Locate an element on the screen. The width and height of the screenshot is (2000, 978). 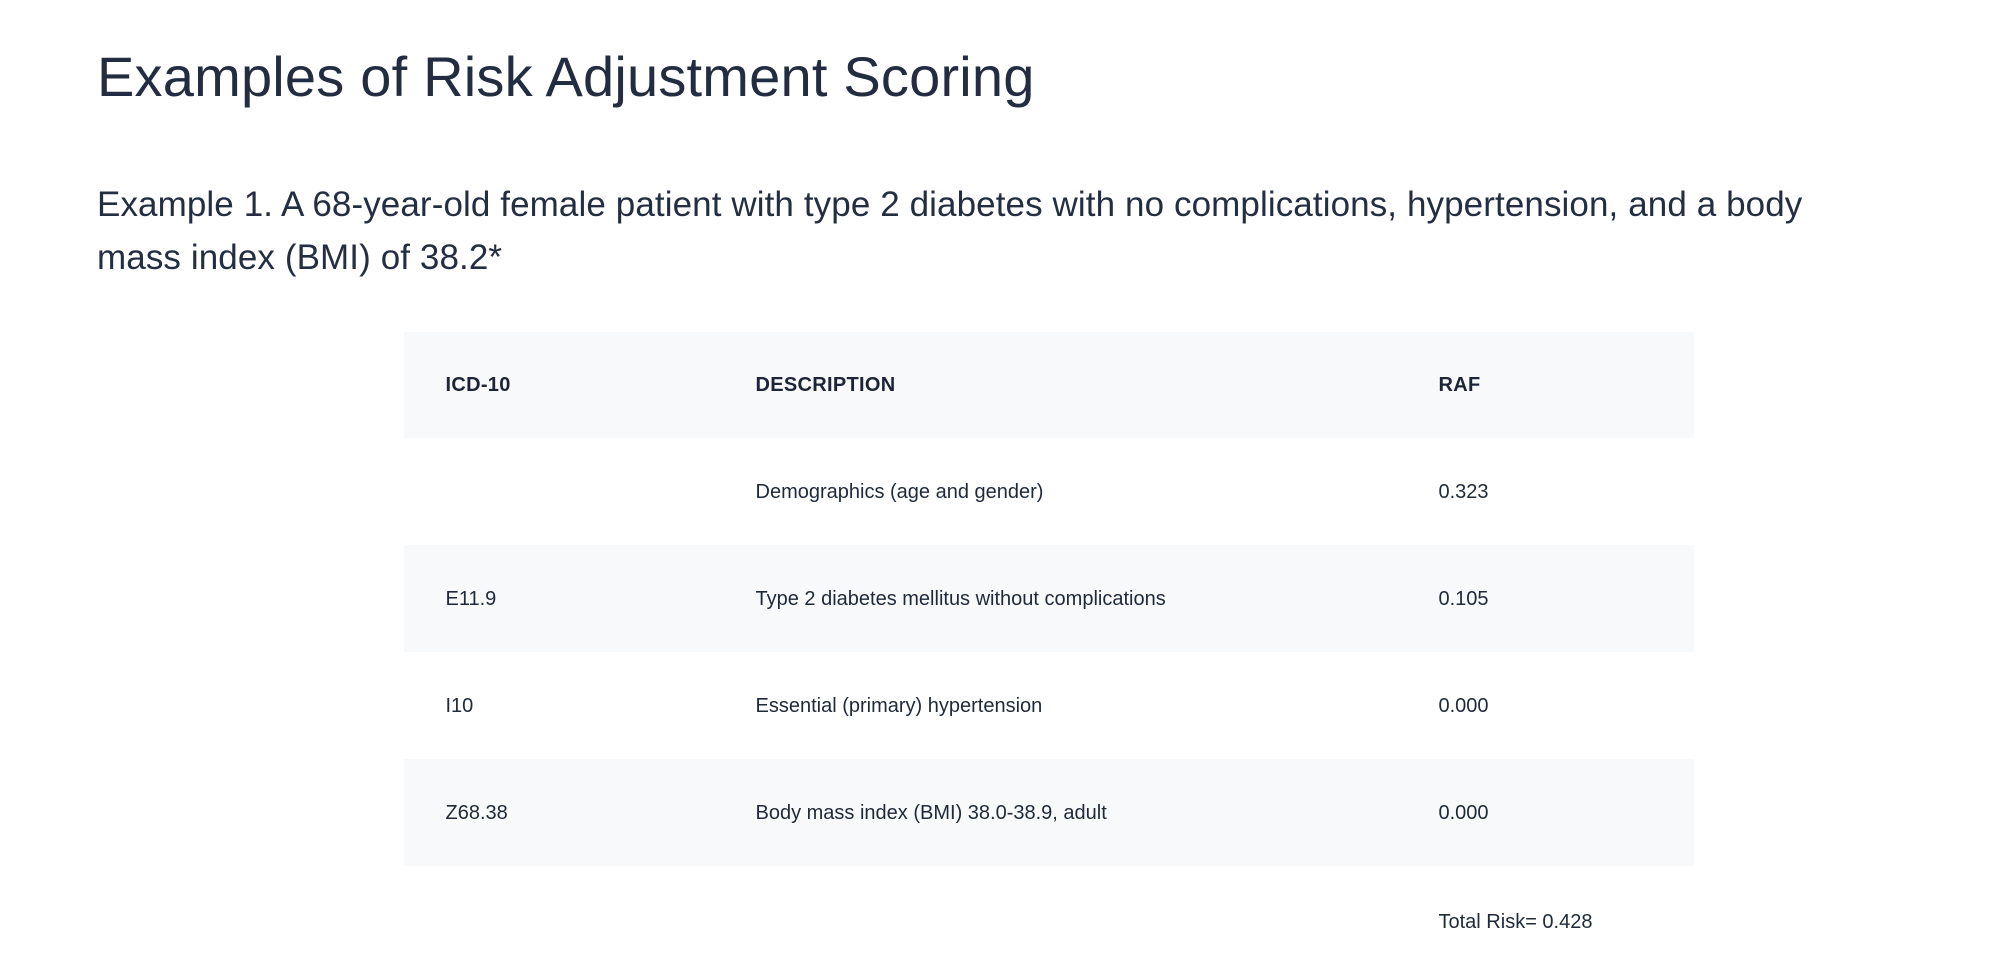
cell-raf: 0.105 is located at coordinates (1463, 598).